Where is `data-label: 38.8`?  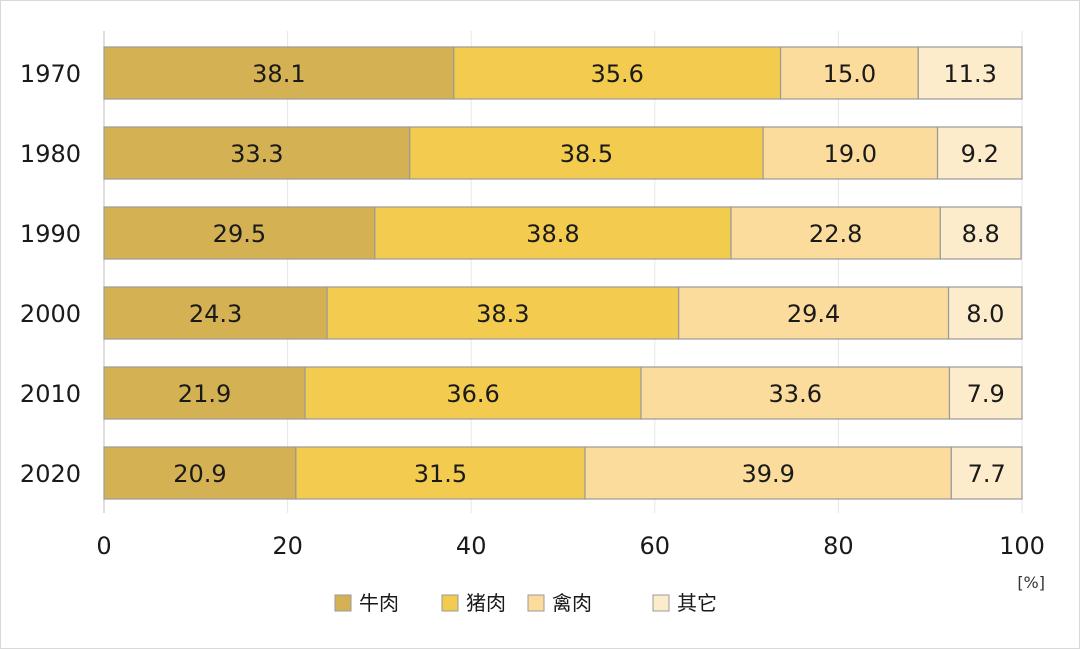
data-label: 38.8 is located at coordinates (552, 234).